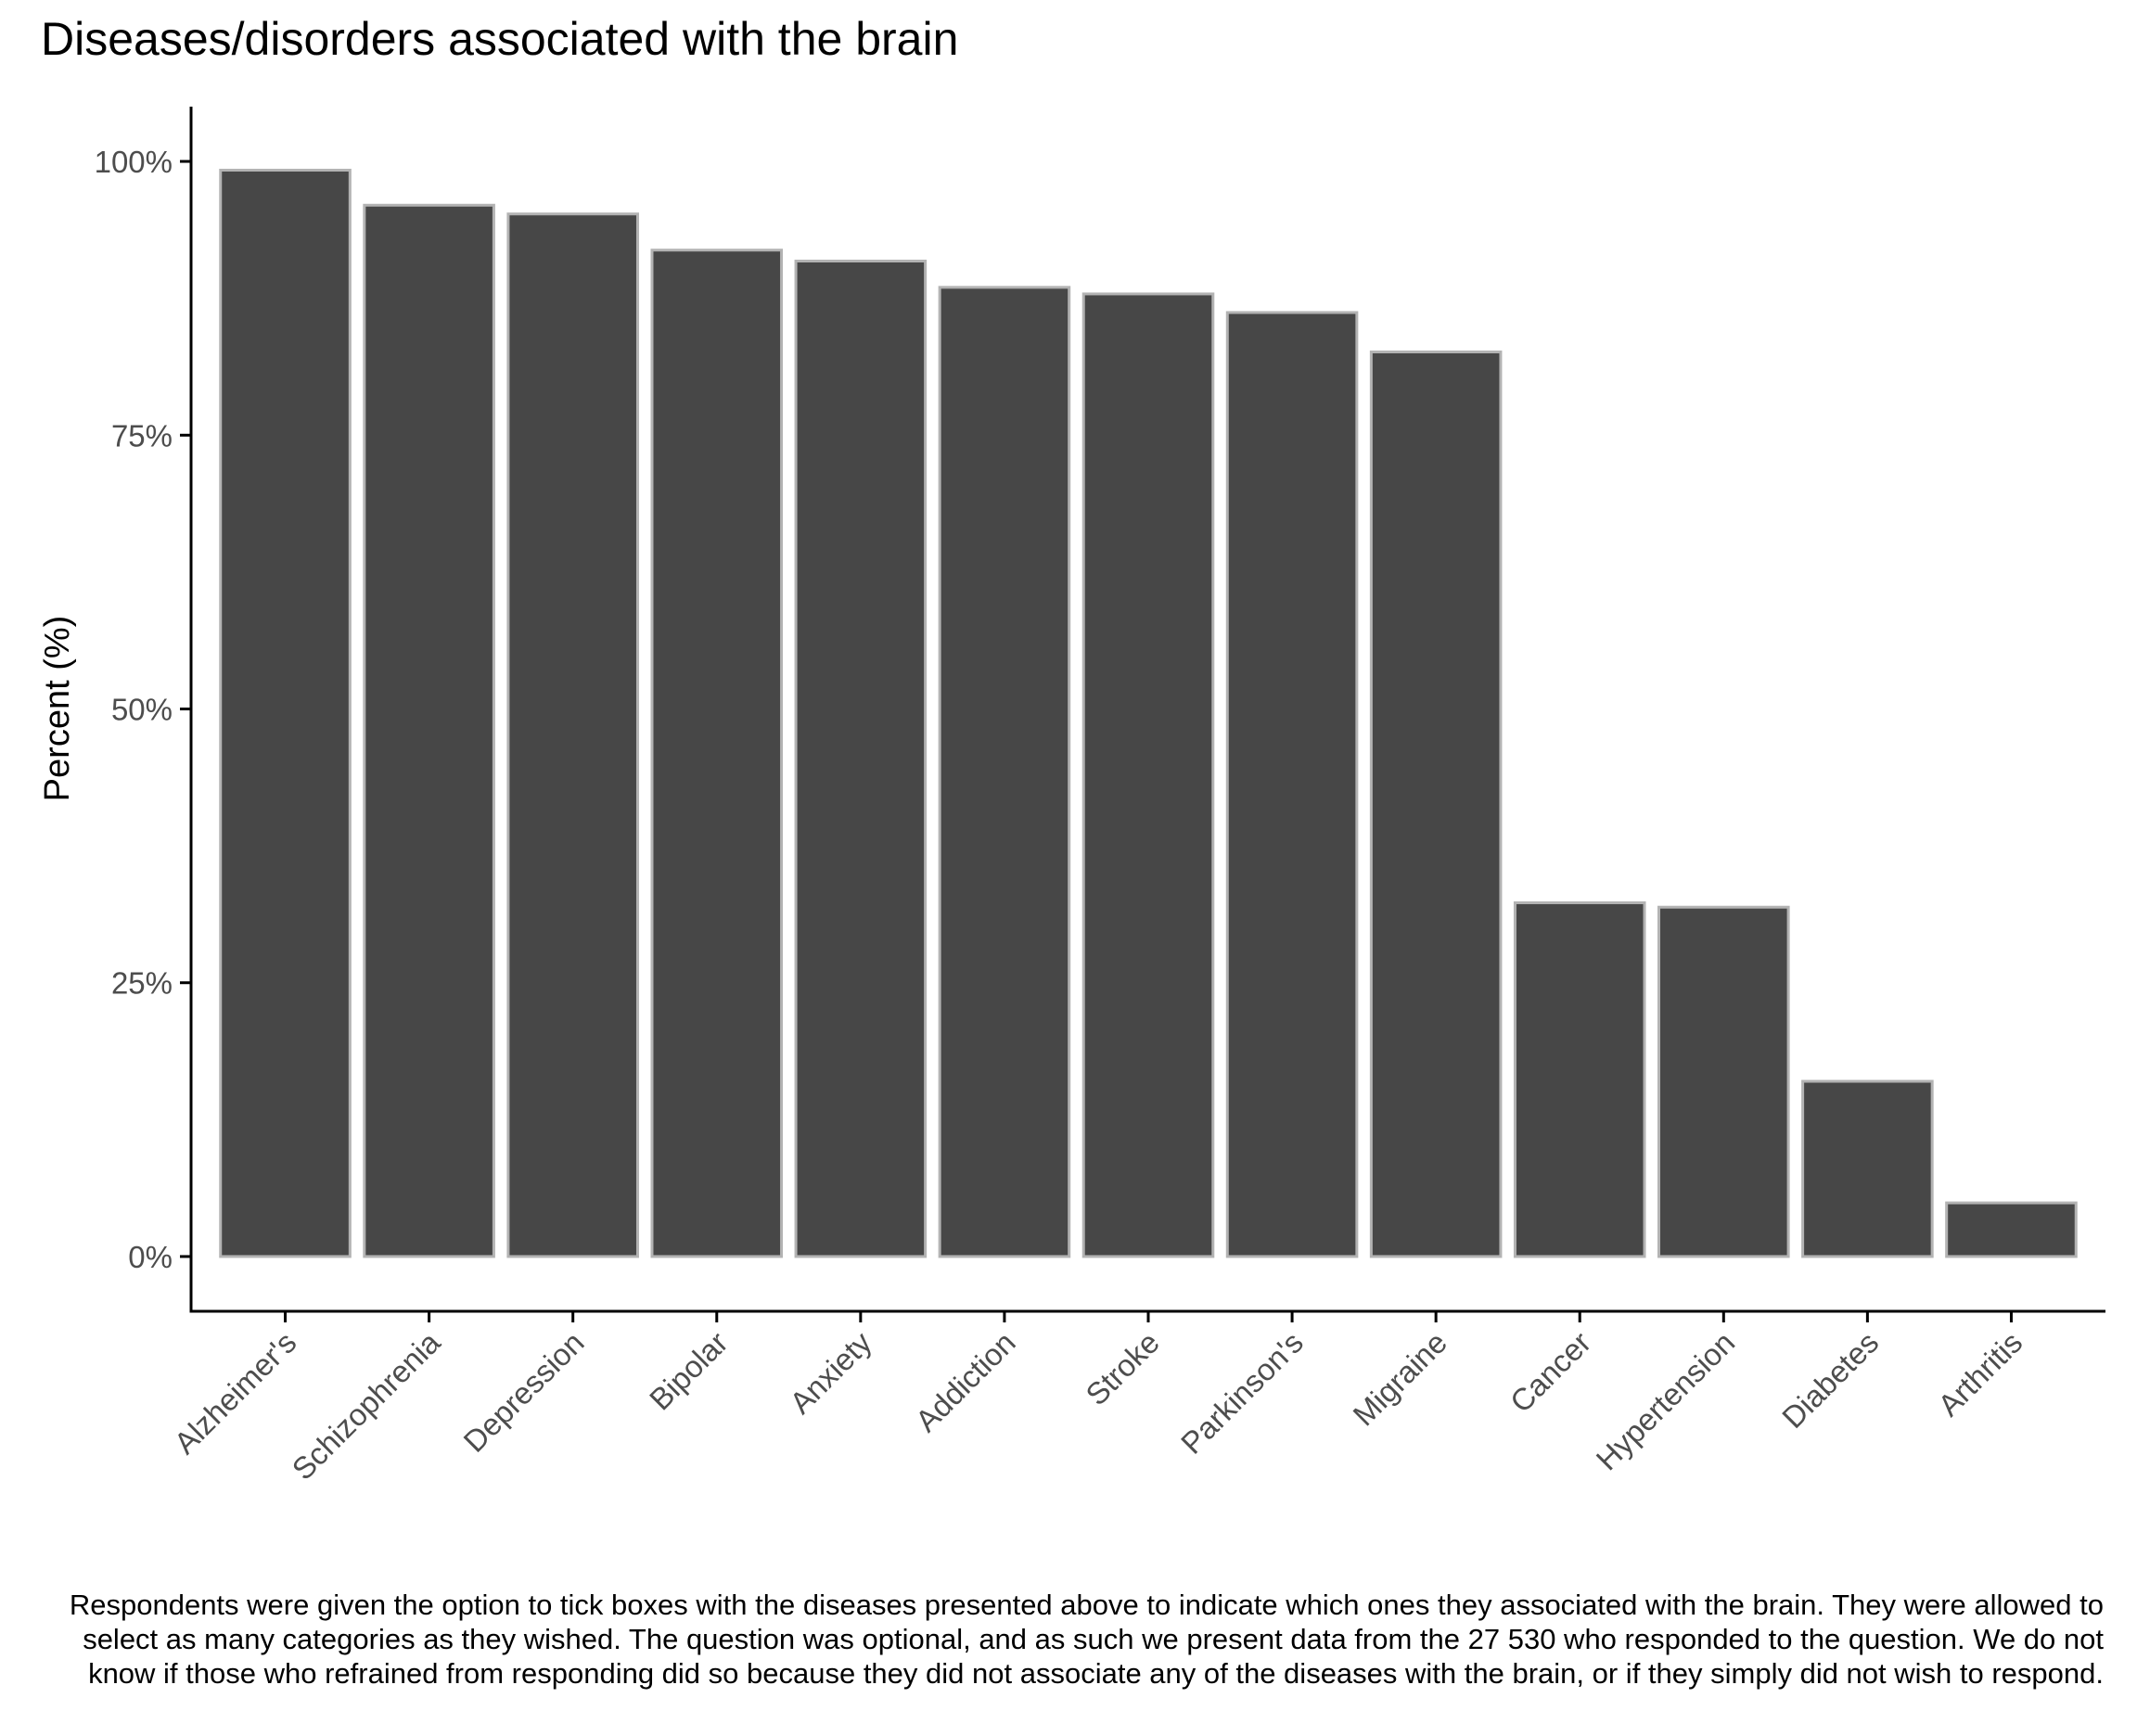 The width and height of the screenshot is (2137, 1736). Describe the element at coordinates (966, 1381) in the screenshot. I see `x-tick-label: Addiction` at that location.